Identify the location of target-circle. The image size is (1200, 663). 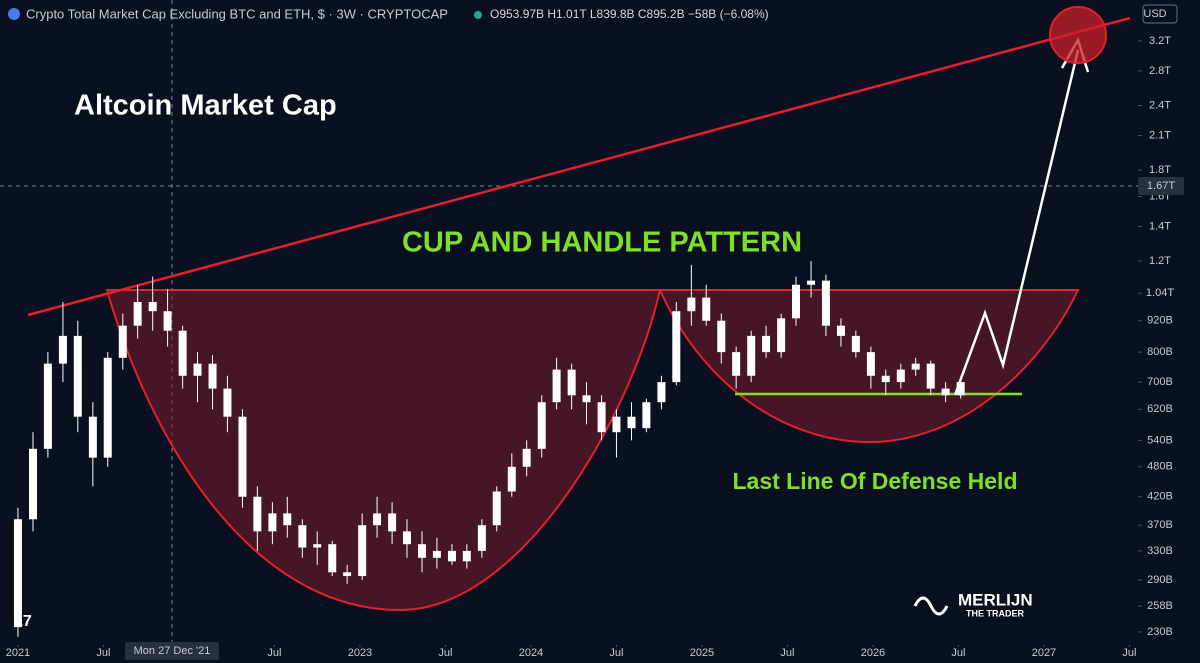
(1078, 35).